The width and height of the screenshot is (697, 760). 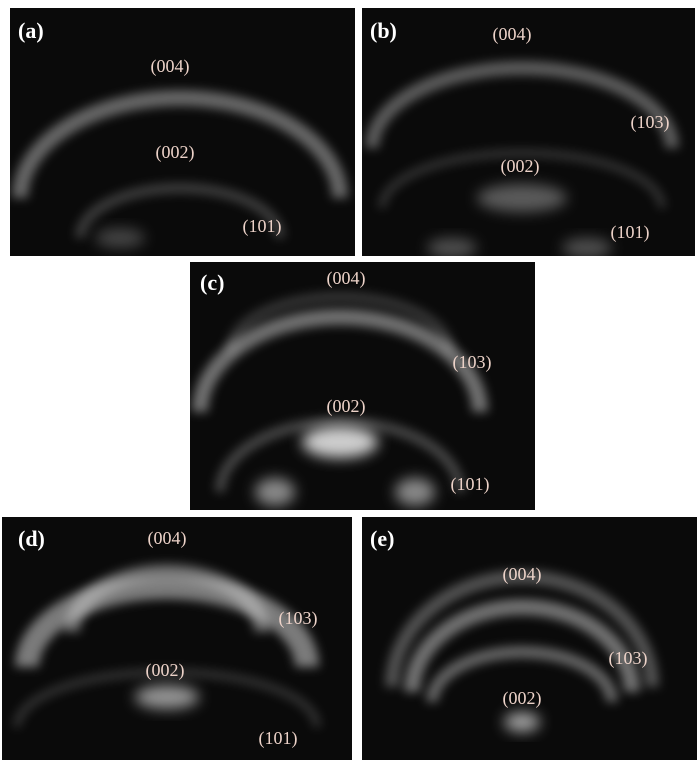 What do you see at coordinates (382, 538) in the screenshot?
I see `panel-label: (e)` at bounding box center [382, 538].